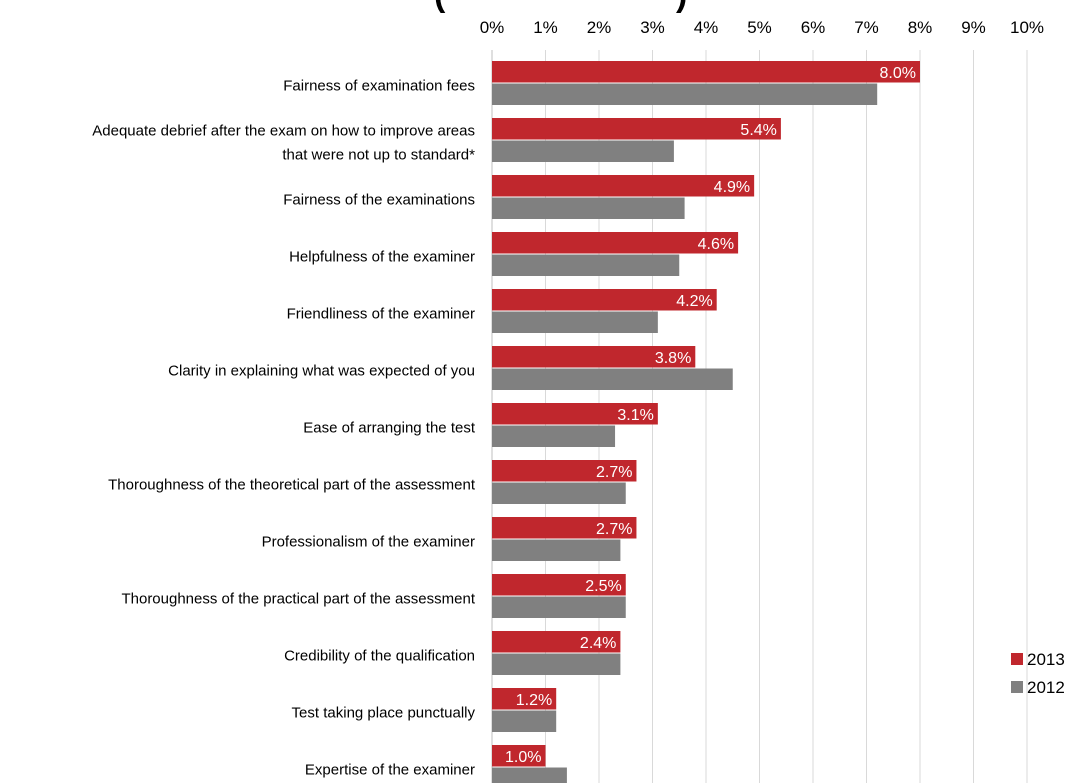 This screenshot has width=1083, height=783. I want to click on data-label-2013: 8.0%, so click(898, 73).